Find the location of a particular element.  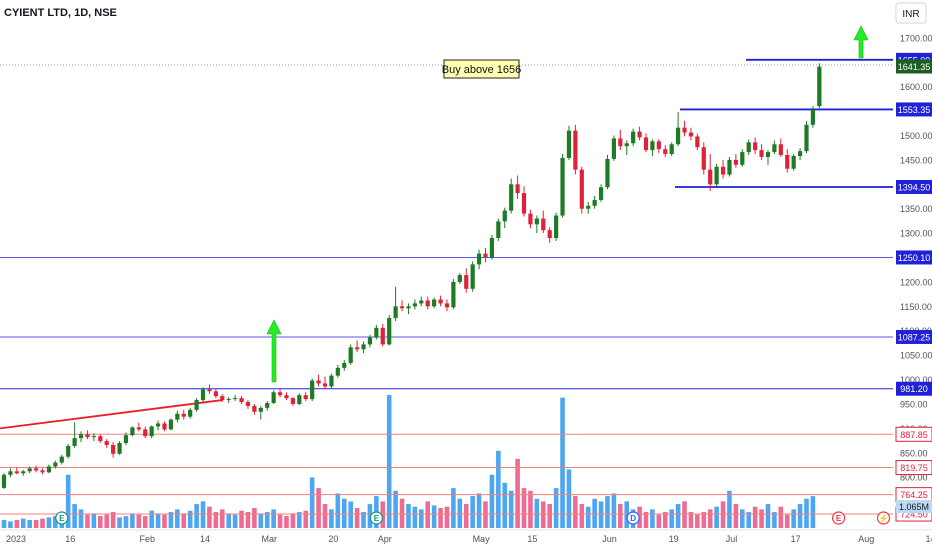

x-tick-label: 14 is located at coordinates (928, 539).